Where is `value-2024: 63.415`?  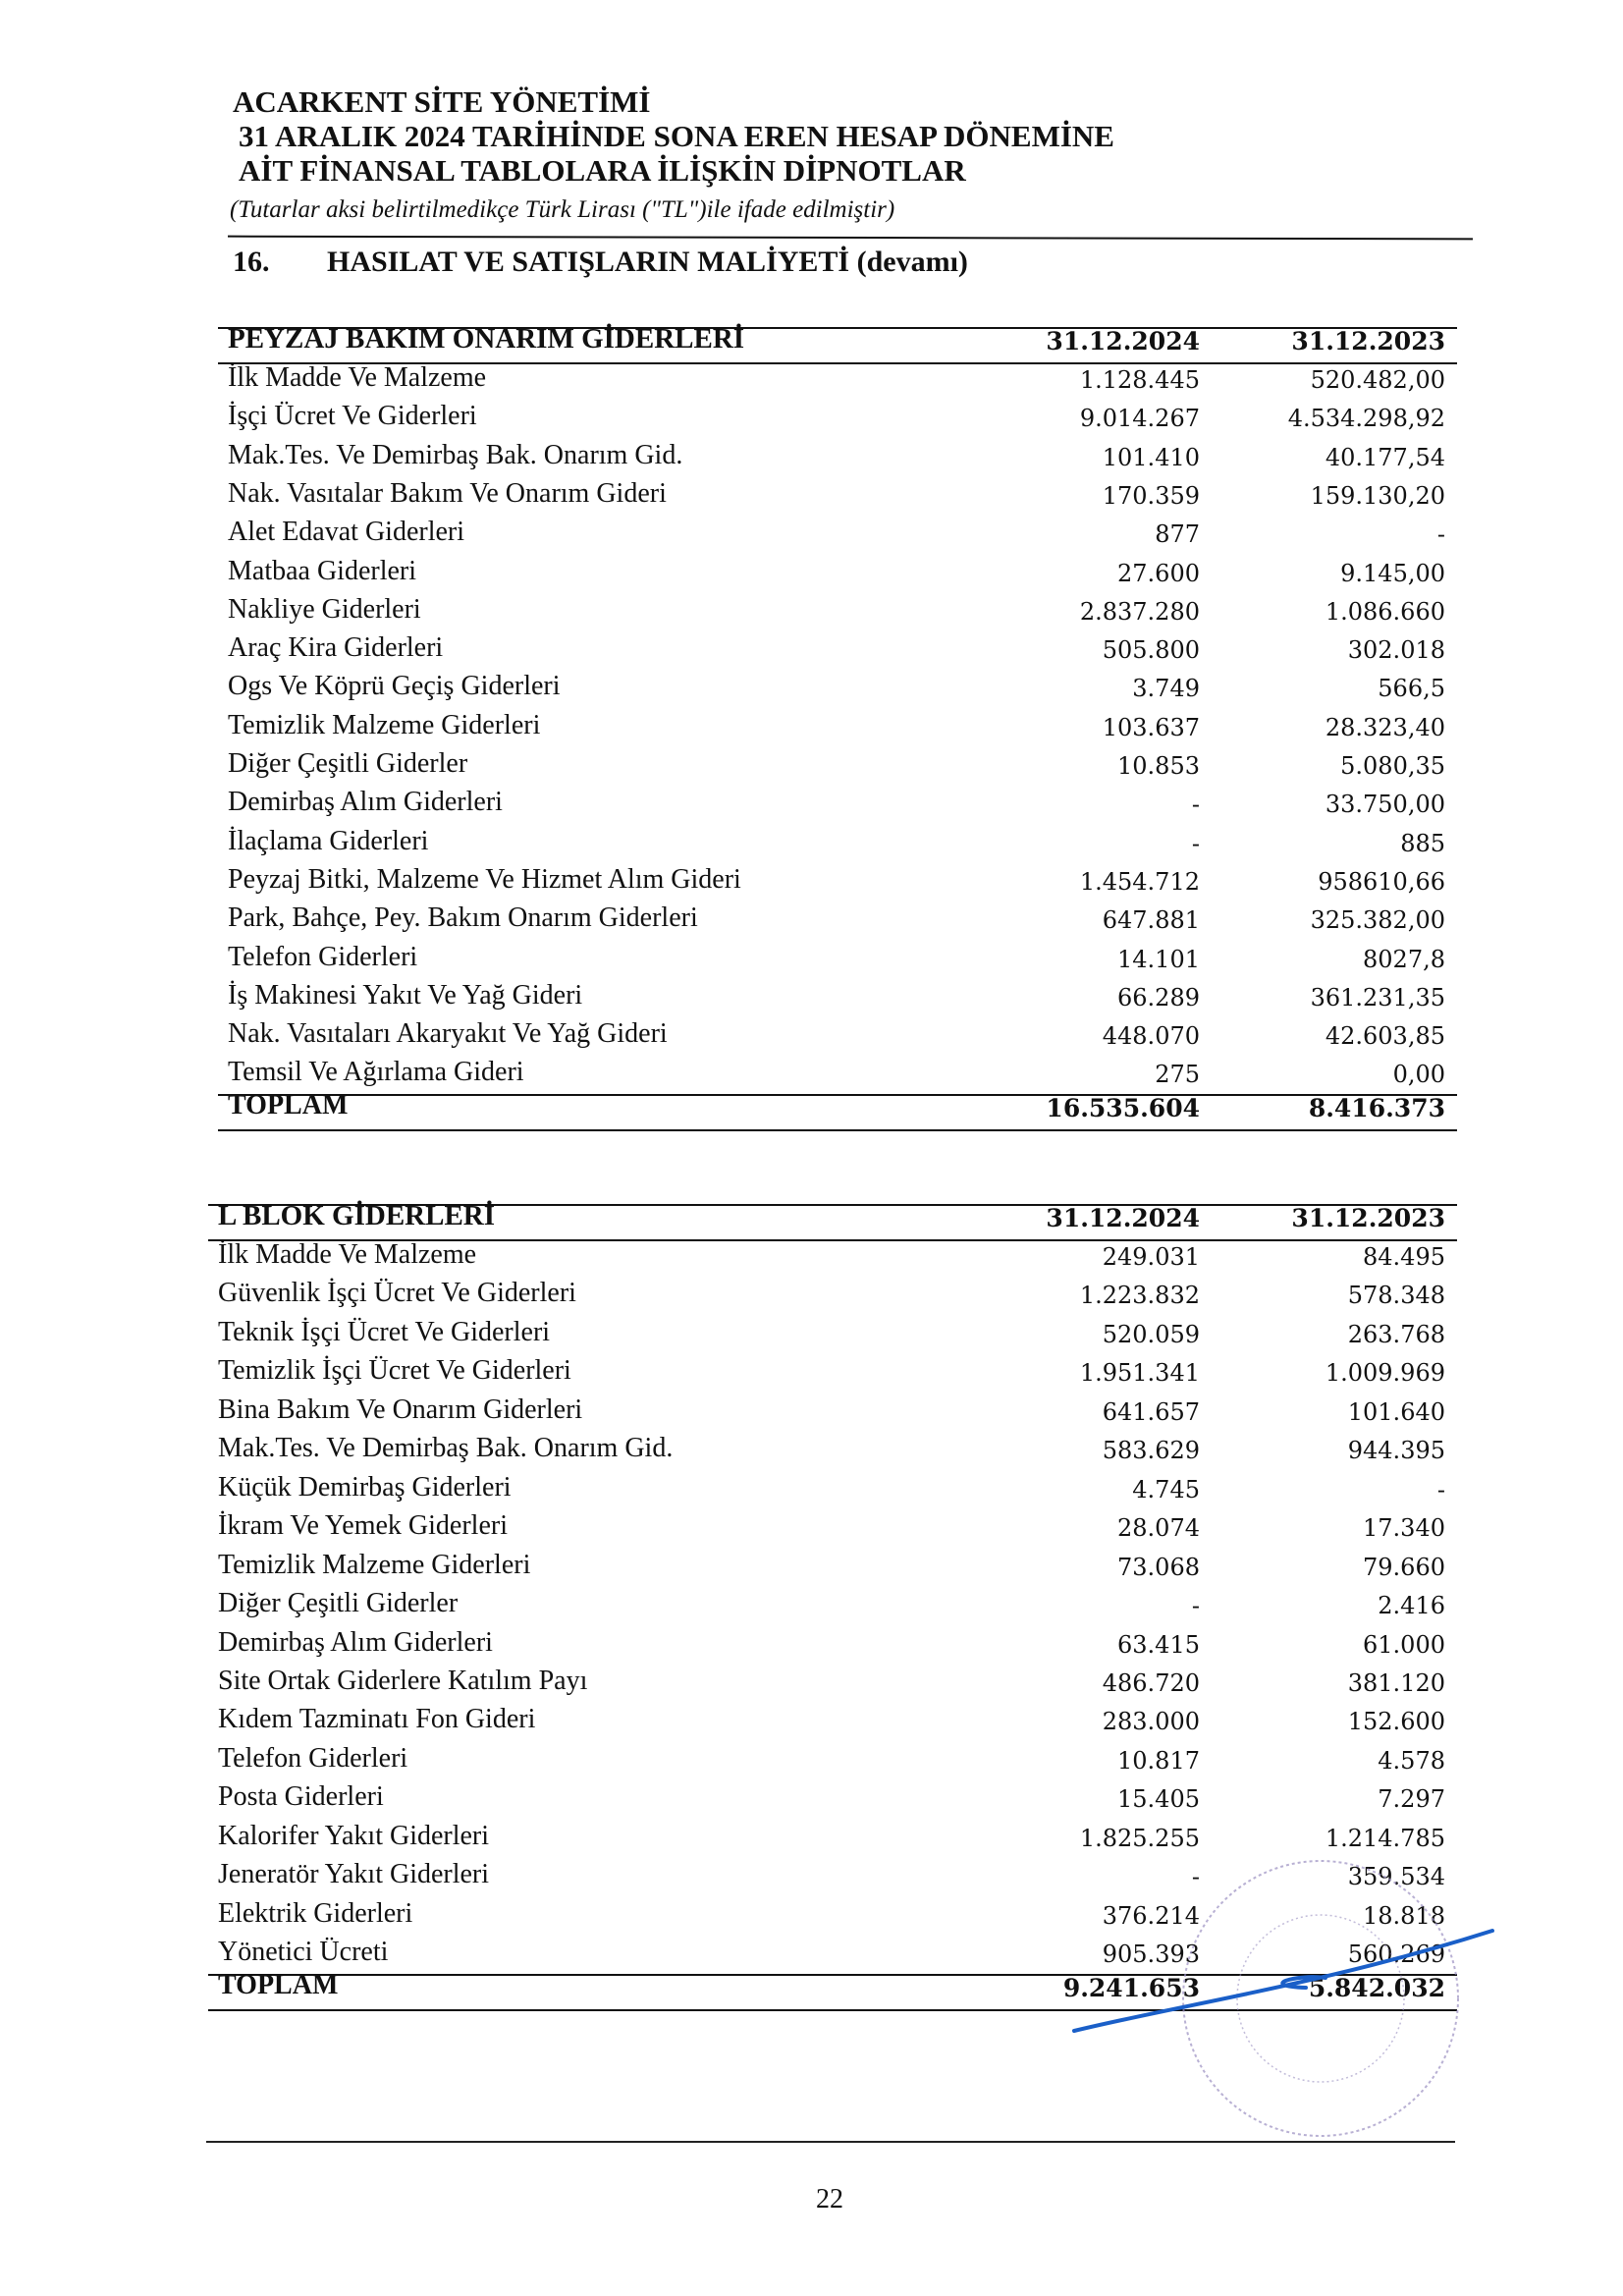
value-2024: 63.415 is located at coordinates (1158, 1644).